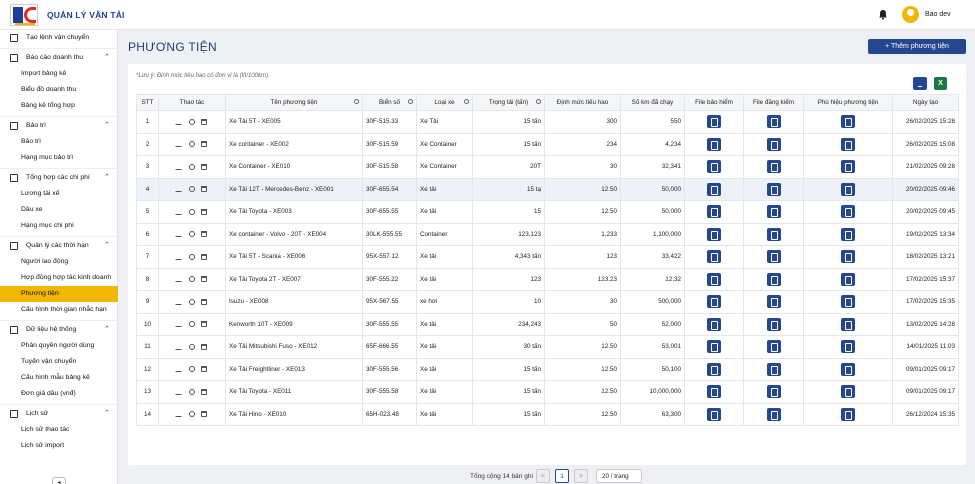 This screenshot has height=484, width=975. What do you see at coordinates (940, 83) in the screenshot?
I see `excel-export-icon: X` at bounding box center [940, 83].